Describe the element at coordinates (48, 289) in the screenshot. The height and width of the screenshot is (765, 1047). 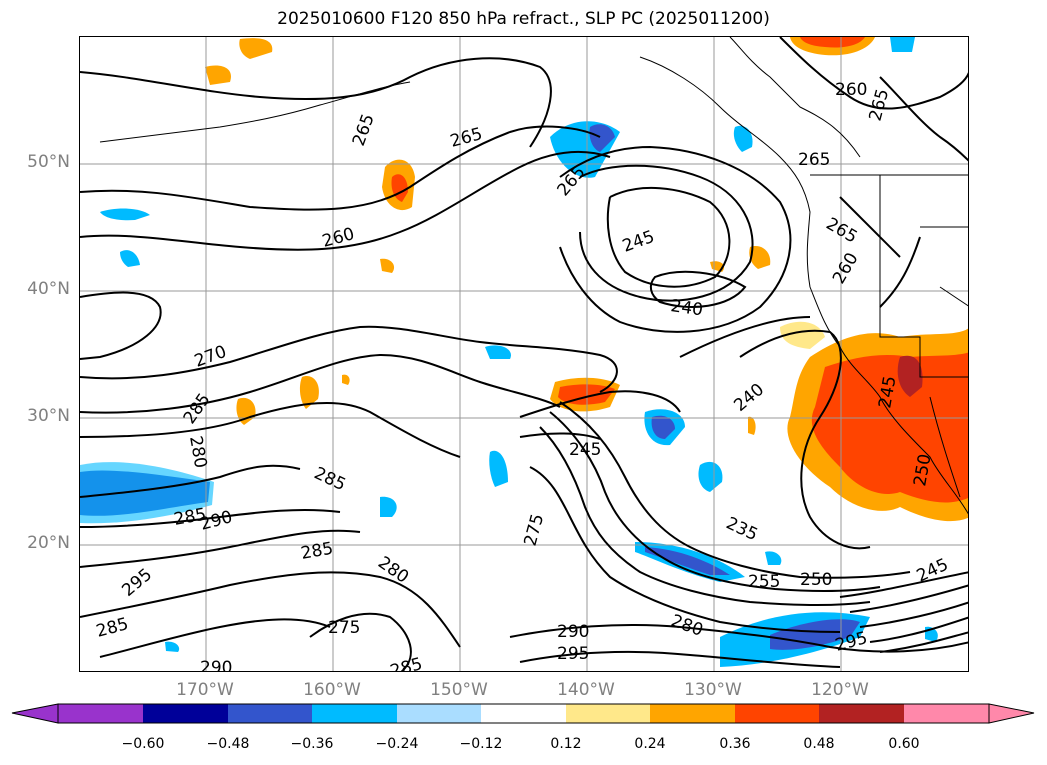
I see `lat-label-40n: 40°N` at that location.